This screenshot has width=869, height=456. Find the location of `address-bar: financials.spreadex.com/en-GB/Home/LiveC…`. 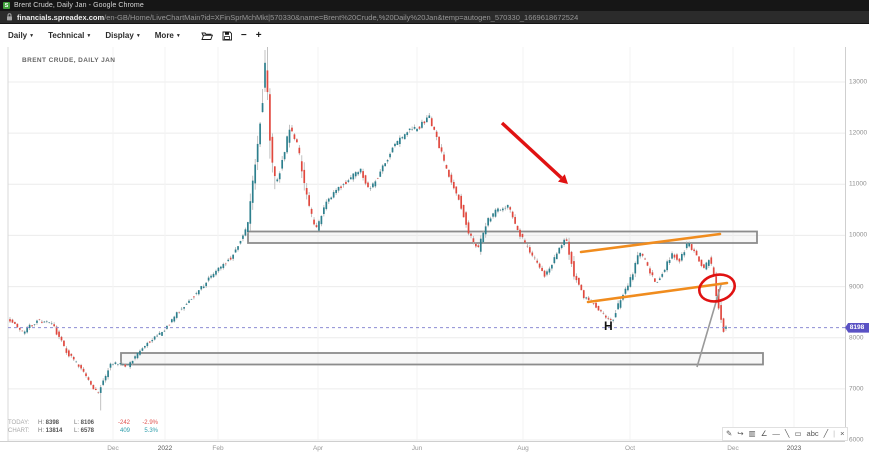

address-bar: financials.spreadex.com/en-GB/Home/LiveC… is located at coordinates (434, 17).